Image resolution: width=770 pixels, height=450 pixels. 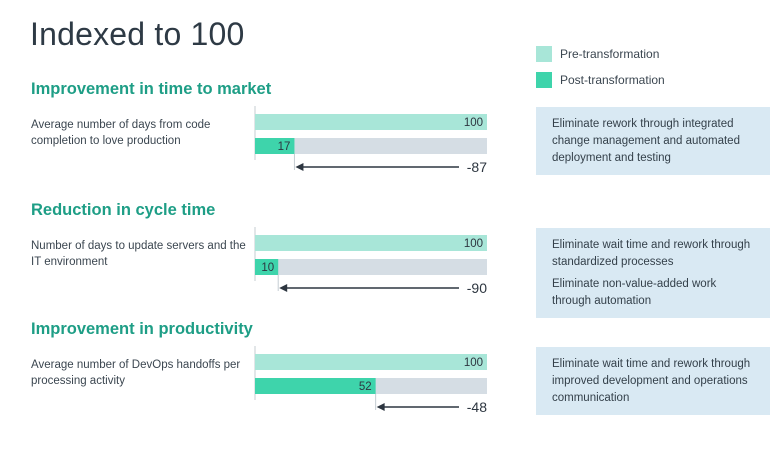 I want to click on legend: Pre-transformation Post-transformation, so click(x=600, y=72).